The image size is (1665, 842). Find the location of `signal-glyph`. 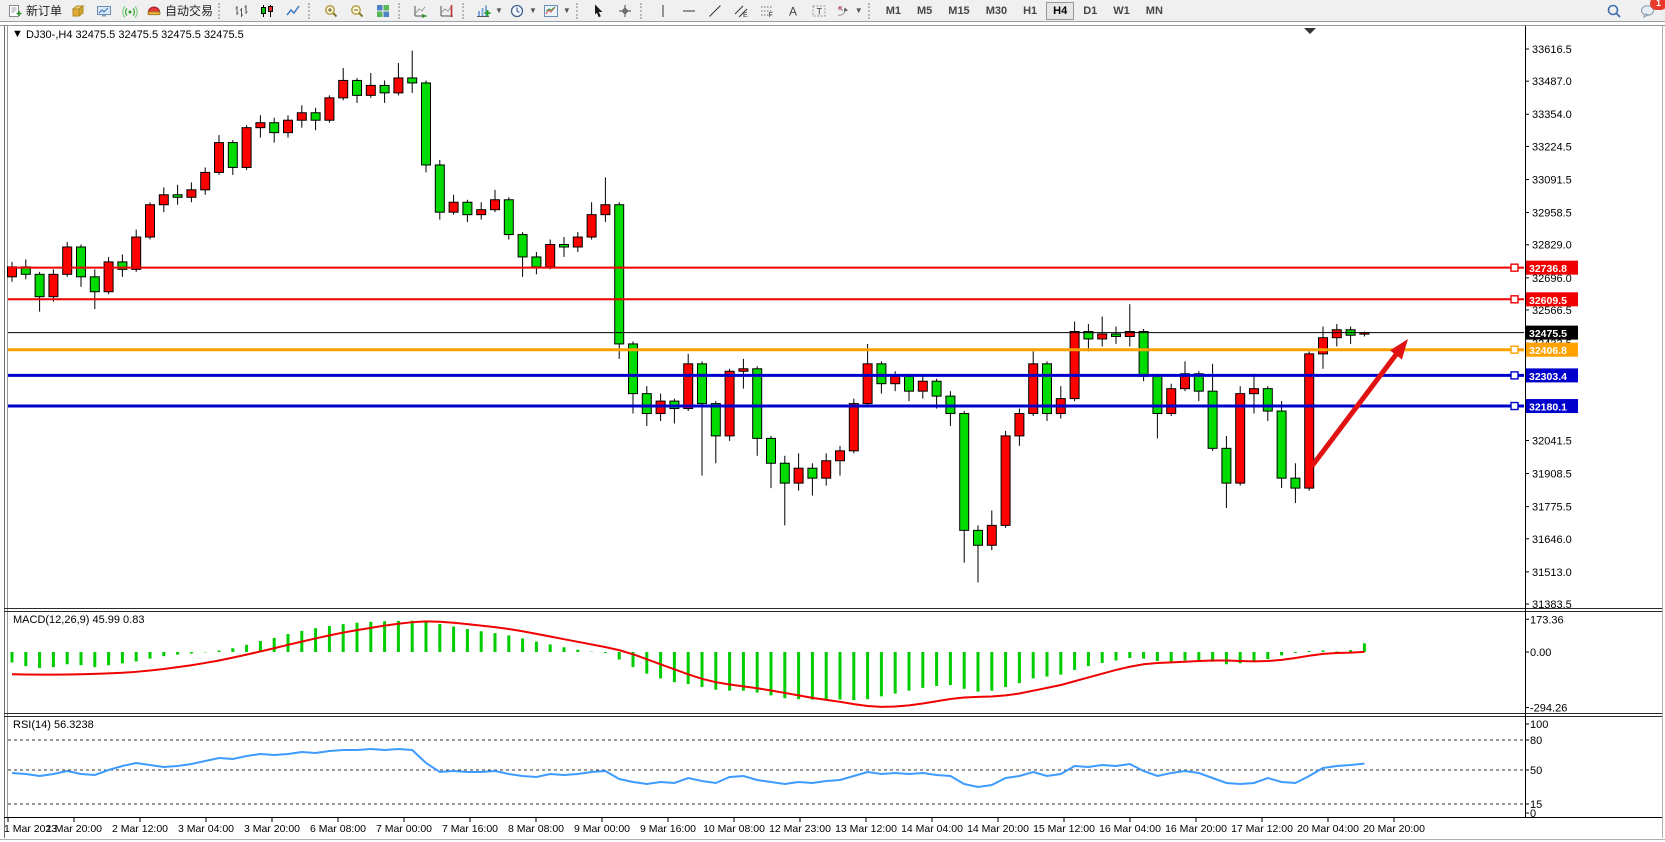

signal-glyph is located at coordinates (130, 11).